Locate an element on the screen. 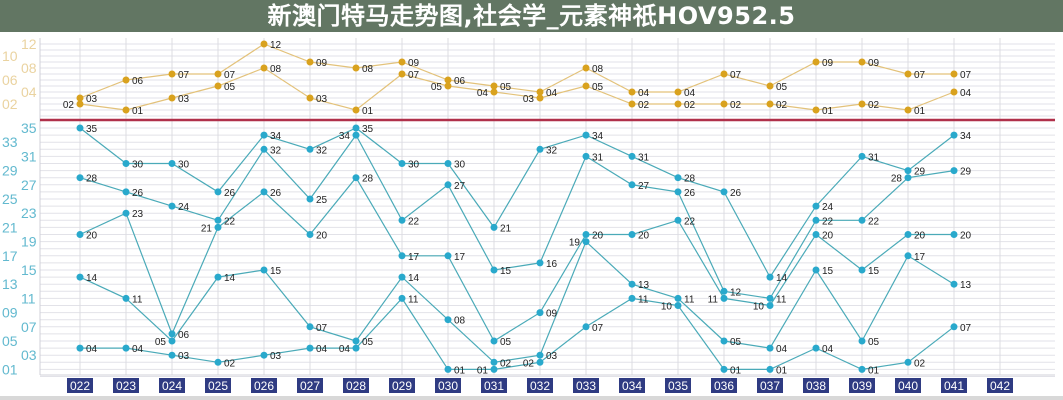 This screenshot has height=400, width=1063. top-data-label: 08 is located at coordinates (598, 69).